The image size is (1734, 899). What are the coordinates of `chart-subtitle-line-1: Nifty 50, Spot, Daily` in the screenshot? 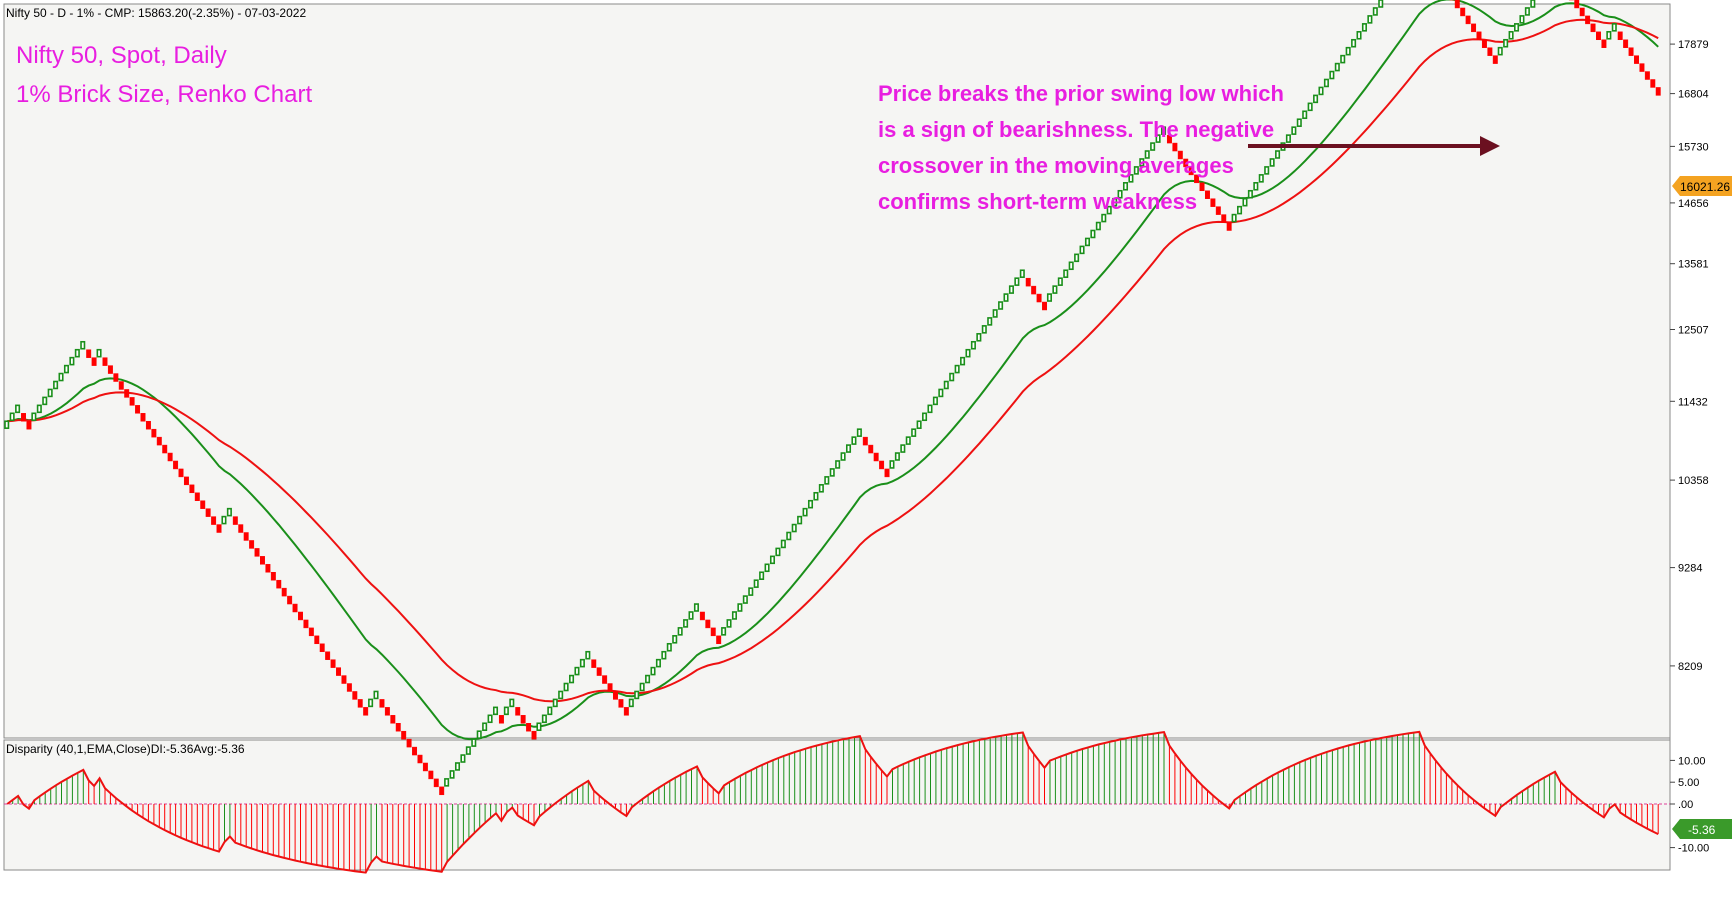 It's located at (121, 55).